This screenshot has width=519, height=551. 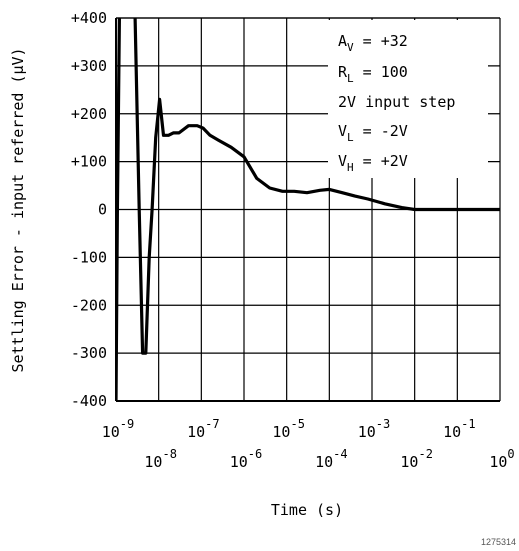 I want to click on y-tick-label: +100, so click(x=89, y=162).